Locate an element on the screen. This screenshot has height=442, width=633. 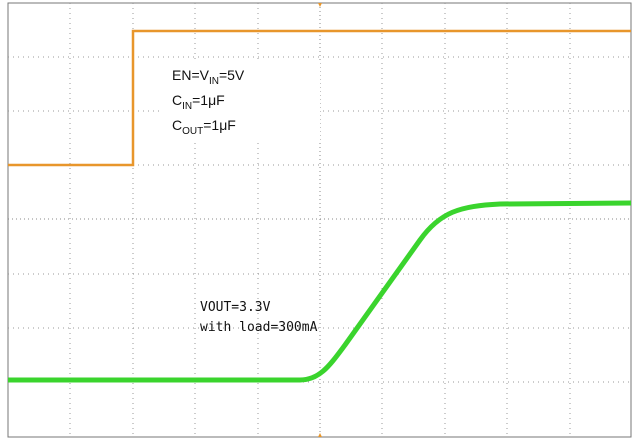
annotation-en: EN=VIN=5V is located at coordinates (208, 77).